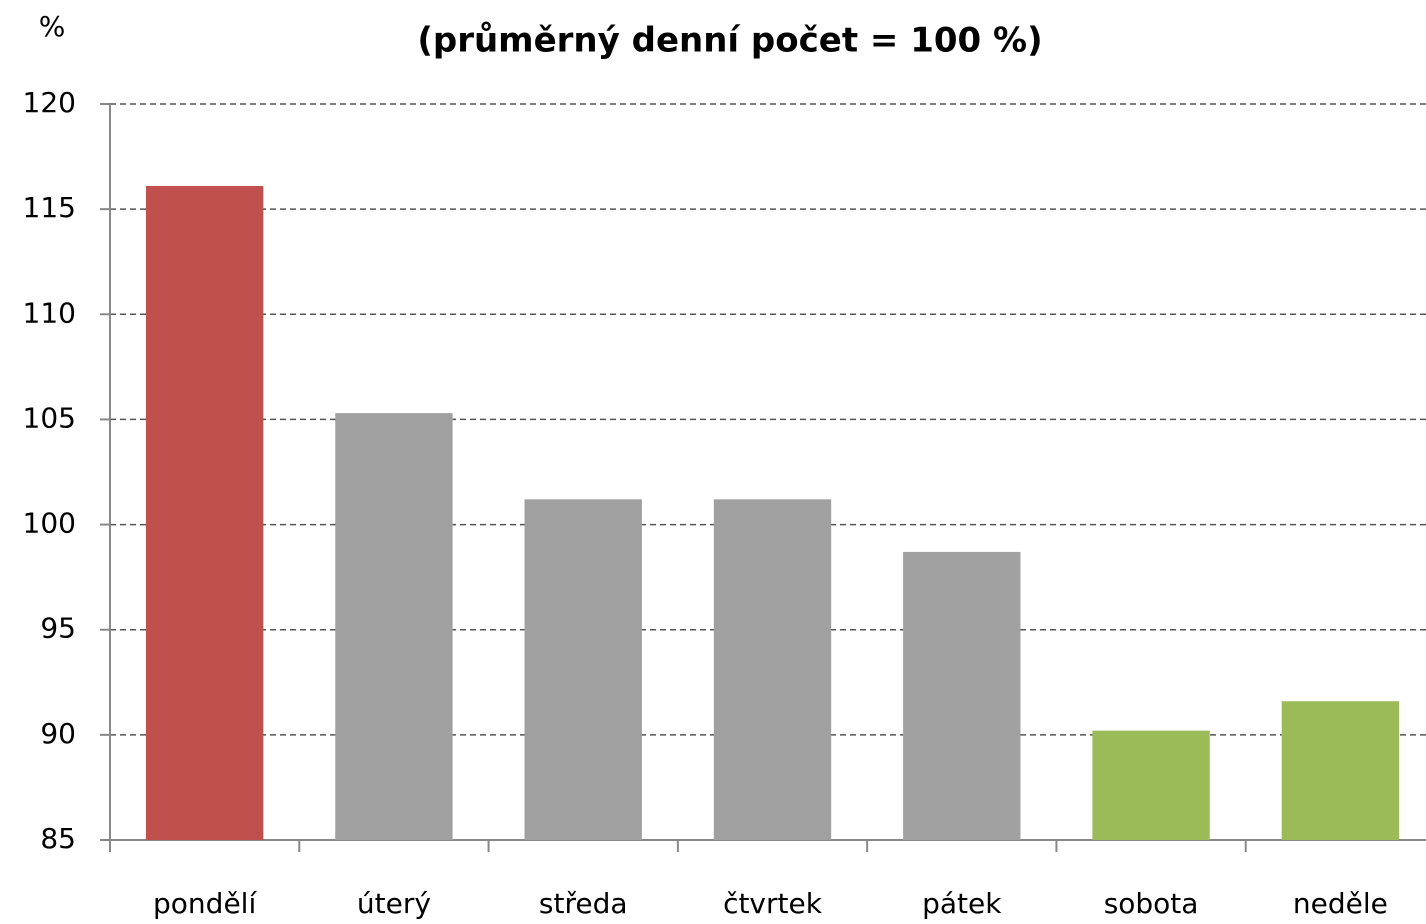 The width and height of the screenshot is (1426, 924). Describe the element at coordinates (58, 733) in the screenshot. I see `y-tick-label: 90` at that location.